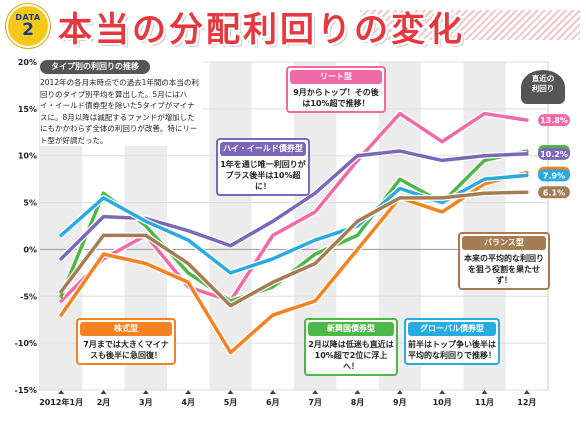  What do you see at coordinates (230, 226) in the screenshot?
I see `month-band` at bounding box center [230, 226].